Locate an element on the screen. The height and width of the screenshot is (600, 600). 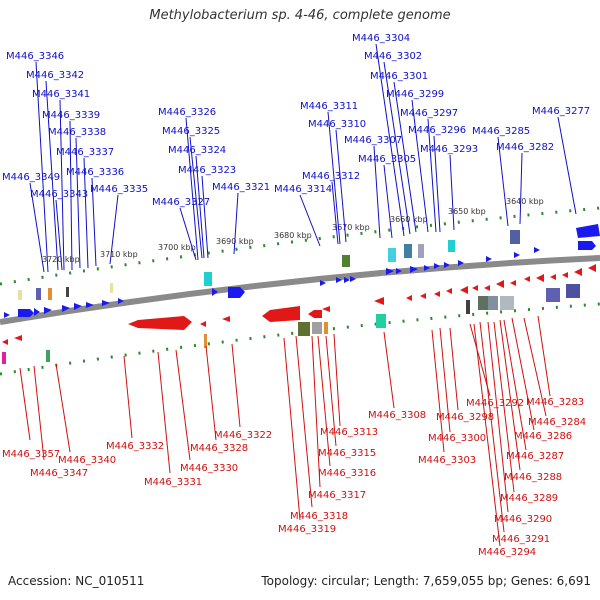
gene-label: M446_3286 is located at coordinates (543, 436).